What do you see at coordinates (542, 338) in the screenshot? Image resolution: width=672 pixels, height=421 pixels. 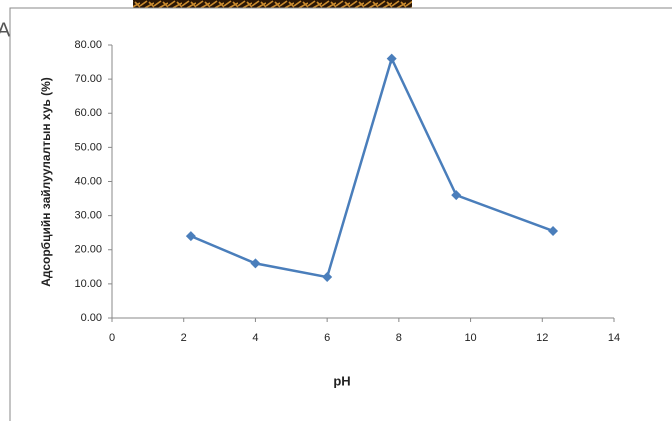 I see `x-tick-label: 12` at bounding box center [542, 338].